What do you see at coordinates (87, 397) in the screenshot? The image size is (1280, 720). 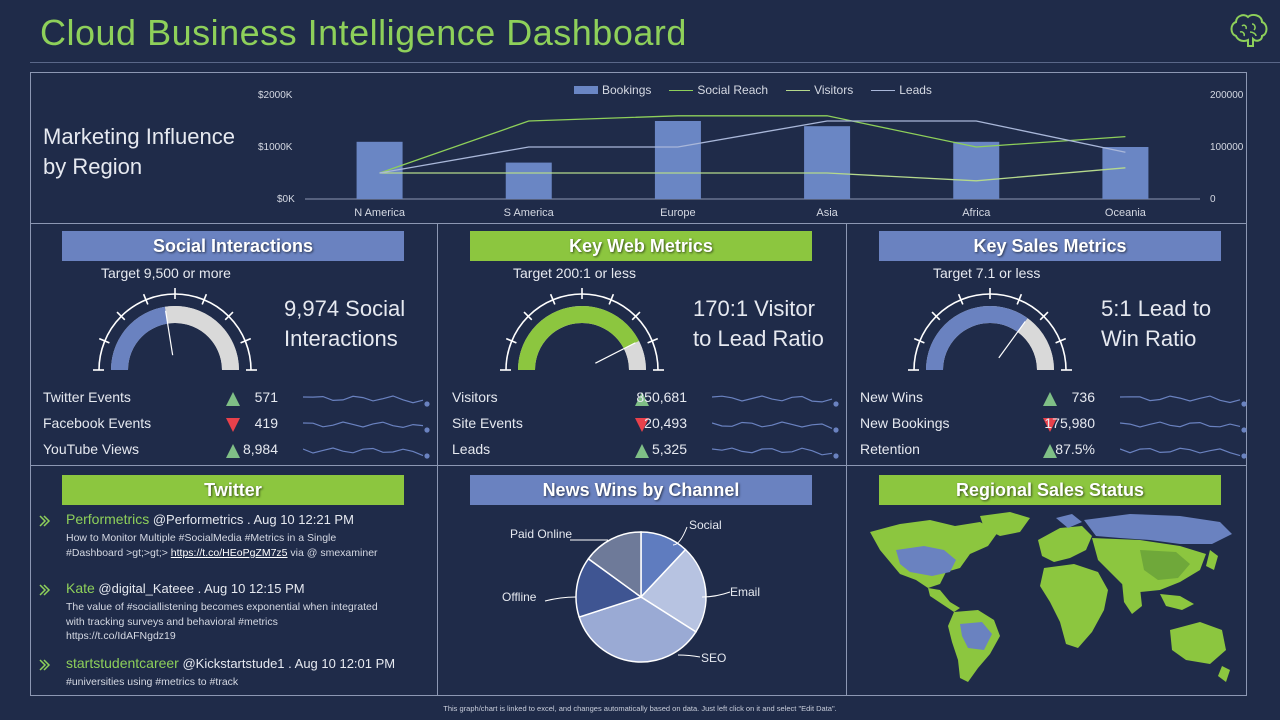 I see `metric-label: Twitter Events` at bounding box center [87, 397].